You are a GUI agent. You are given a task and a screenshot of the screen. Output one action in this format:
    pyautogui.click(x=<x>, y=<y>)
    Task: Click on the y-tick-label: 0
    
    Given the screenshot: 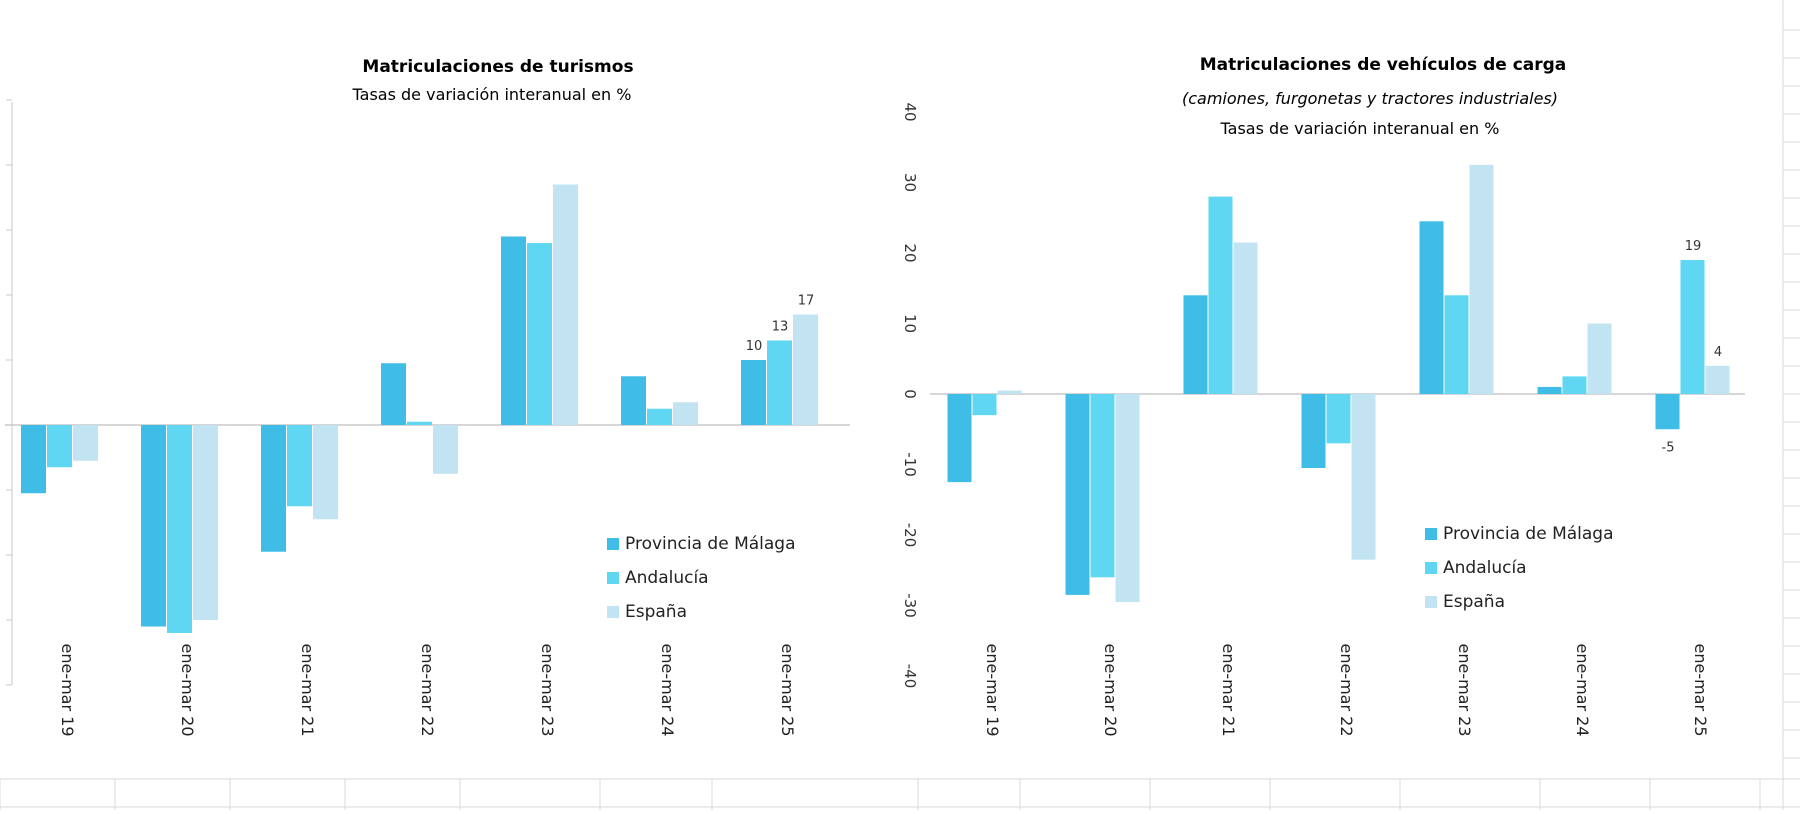 What is the action you would take?
    pyautogui.click(x=910, y=394)
    